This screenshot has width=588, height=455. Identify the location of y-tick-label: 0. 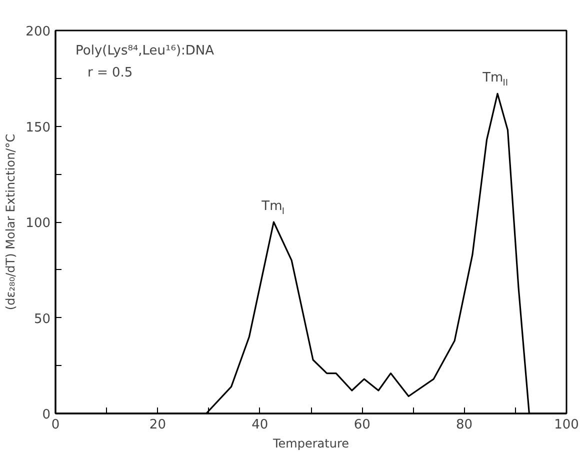
(46, 415).